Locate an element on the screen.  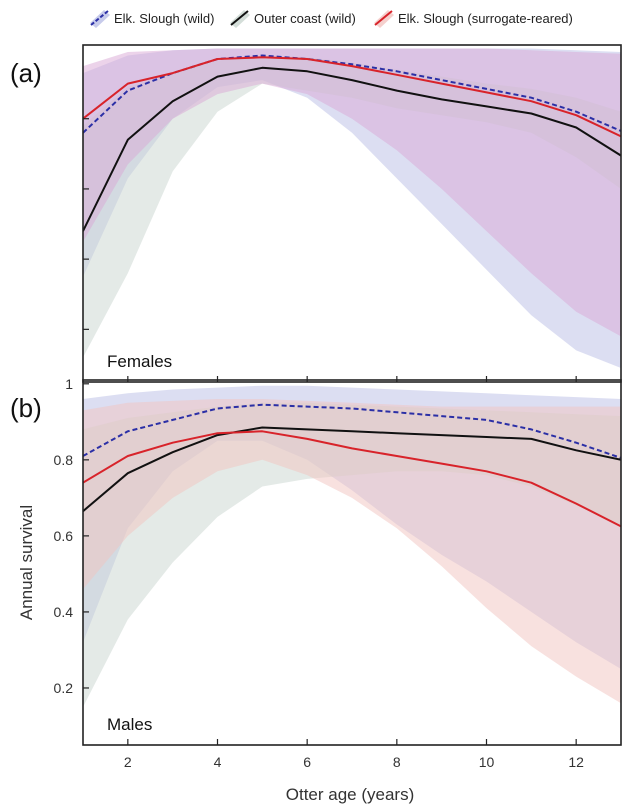
y-tick-label: 1 is located at coordinates (69, 384).